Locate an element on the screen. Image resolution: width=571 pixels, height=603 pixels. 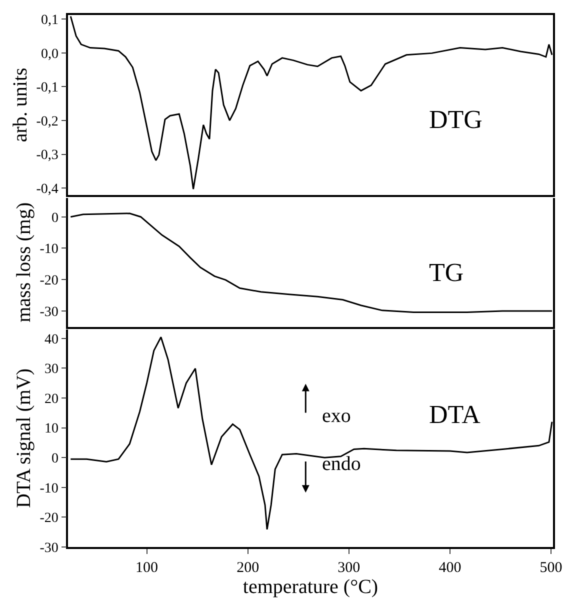
y-tick-label: -0,2 is located at coordinates (47, 122).